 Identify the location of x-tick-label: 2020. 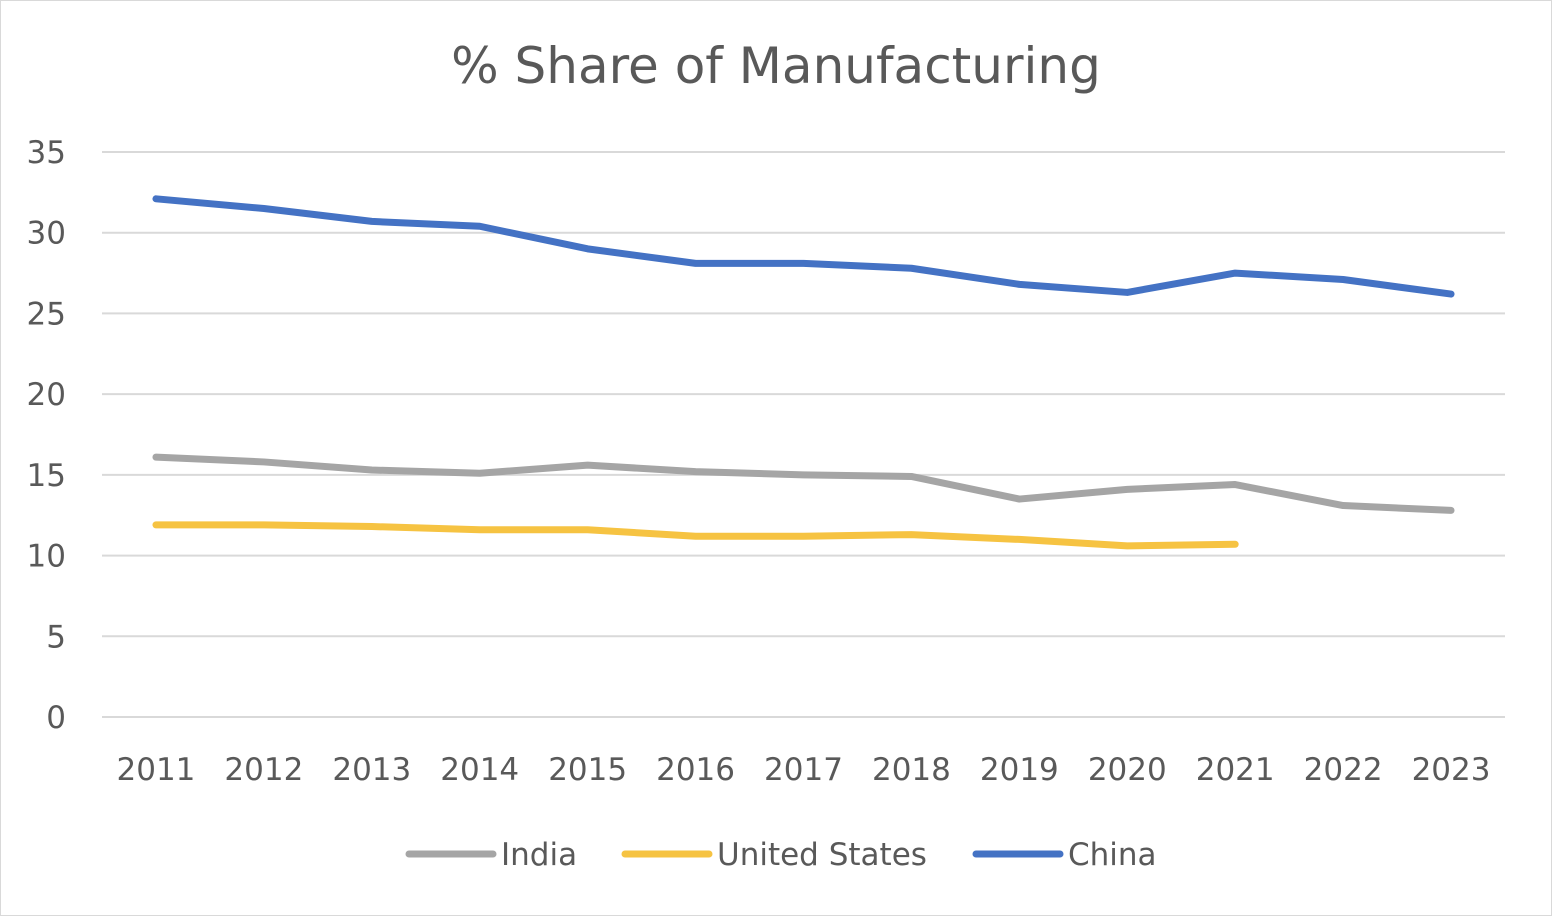
(1127, 770).